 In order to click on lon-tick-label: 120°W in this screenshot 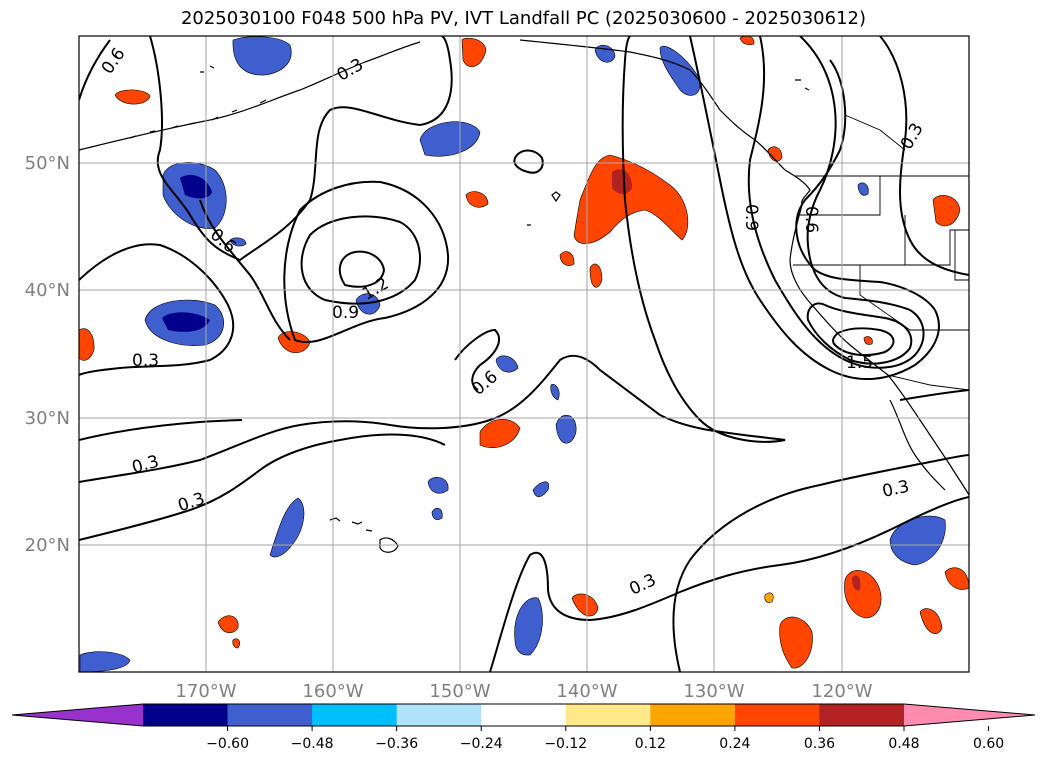, I will do `click(841, 691)`.